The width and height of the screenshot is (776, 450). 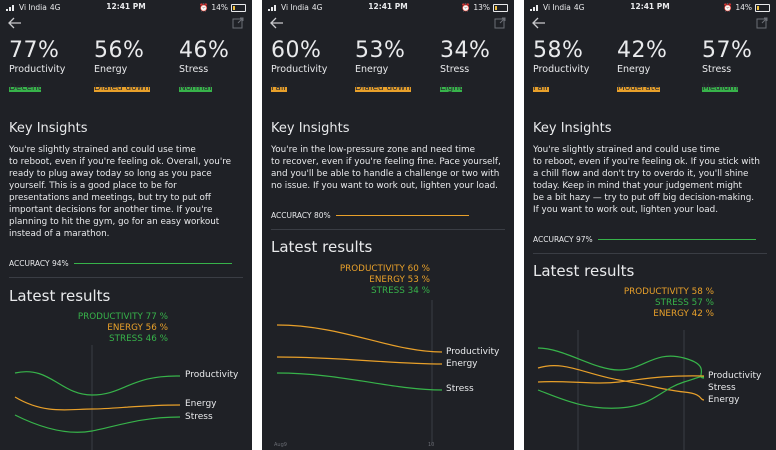 I want to click on metric-productivity: 58% Productivity Fair, so click(x=561, y=66).